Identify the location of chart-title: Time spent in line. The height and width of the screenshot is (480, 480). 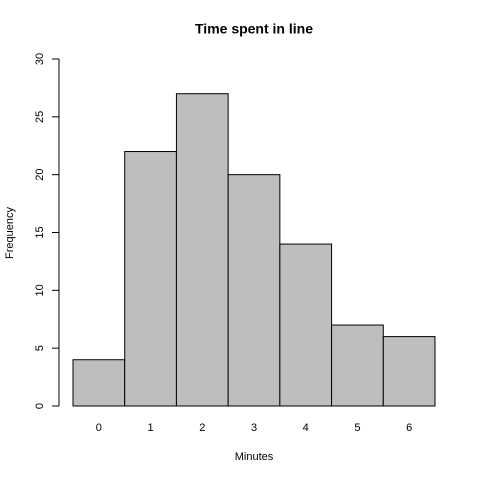
(254, 29).